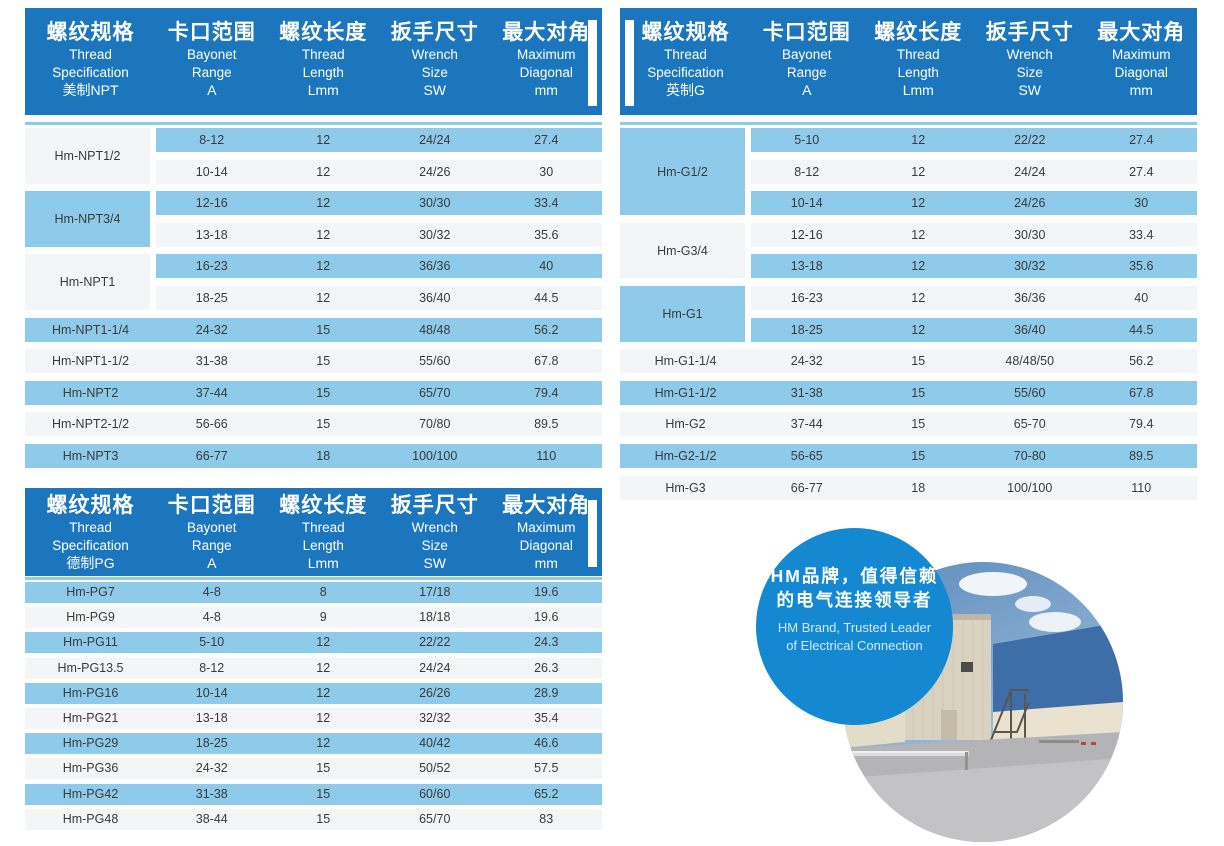 The width and height of the screenshot is (1224, 846). Describe the element at coordinates (435, 743) in the screenshot. I see `cell: 40/42` at that location.